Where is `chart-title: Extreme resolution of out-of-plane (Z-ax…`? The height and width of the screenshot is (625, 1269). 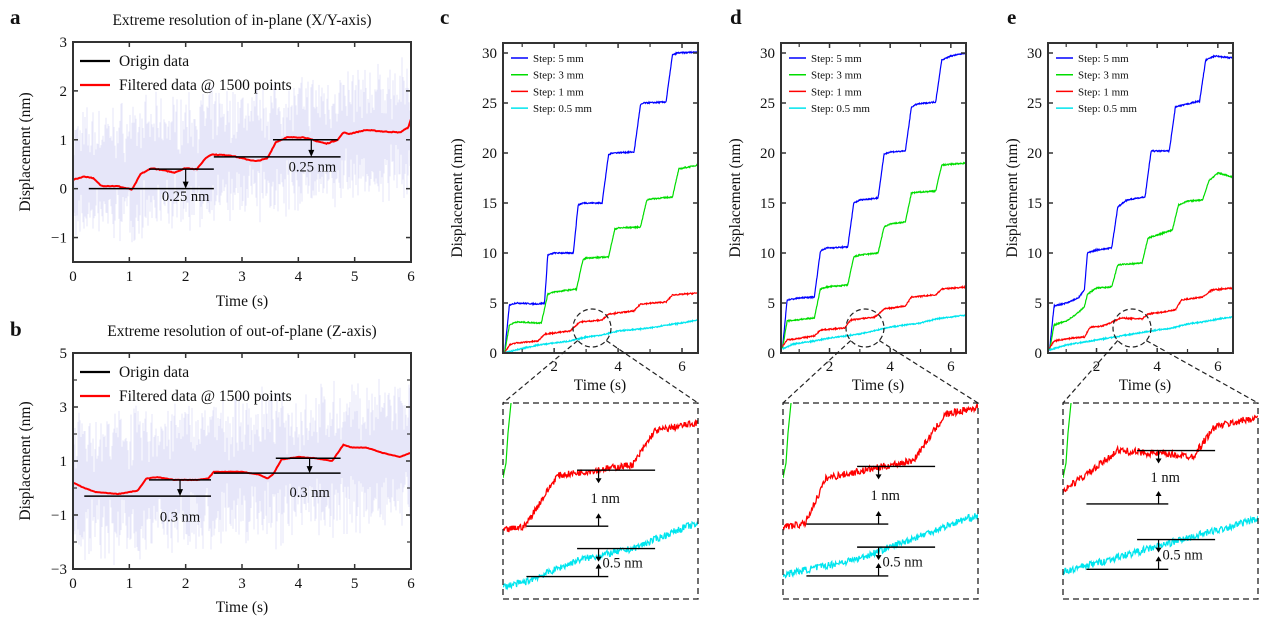 chart-title: Extreme resolution of out-of-plane (Z-ax… is located at coordinates (241, 331).